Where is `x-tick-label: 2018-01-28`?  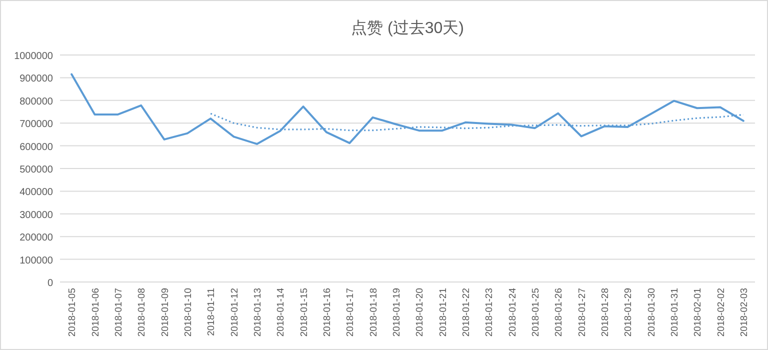 x-tick-label: 2018-01-28 is located at coordinates (605, 312).